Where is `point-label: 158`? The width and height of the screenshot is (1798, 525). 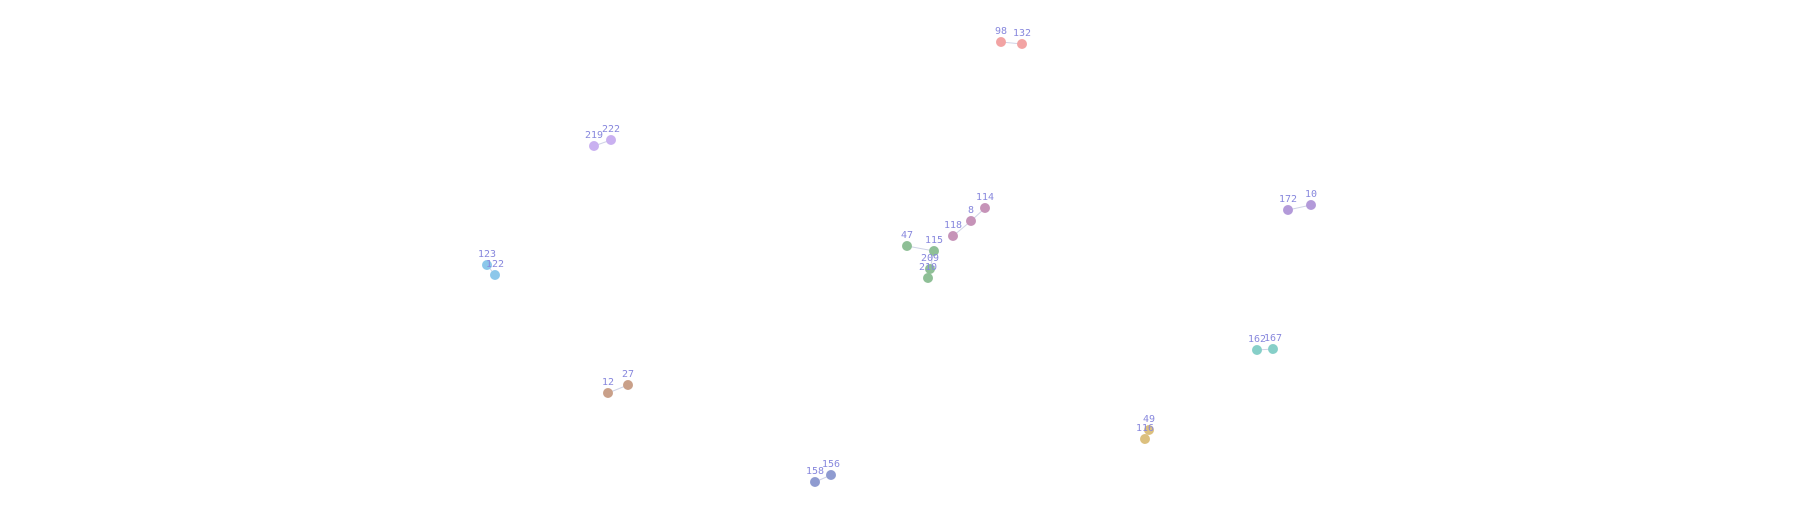
point-label: 158 is located at coordinates (815, 471).